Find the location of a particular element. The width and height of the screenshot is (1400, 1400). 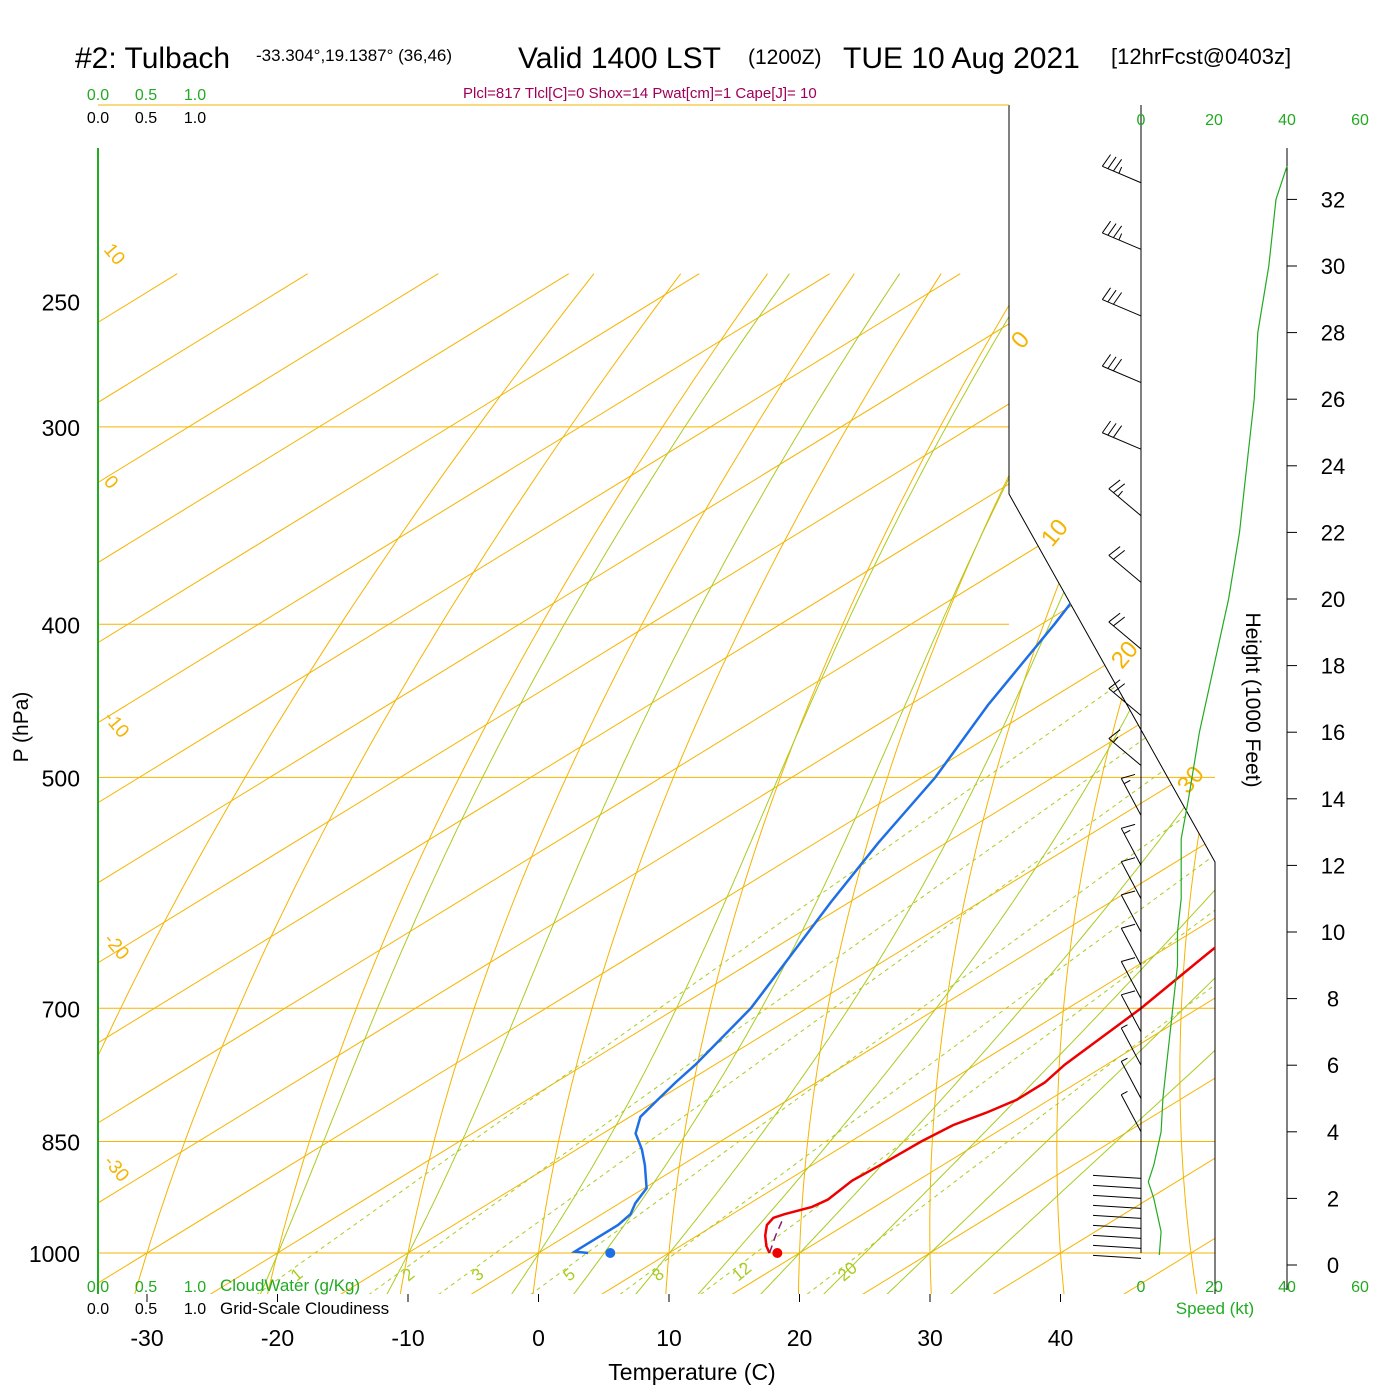

pressure-tick-label: 1000 is located at coordinates (54, 1254).